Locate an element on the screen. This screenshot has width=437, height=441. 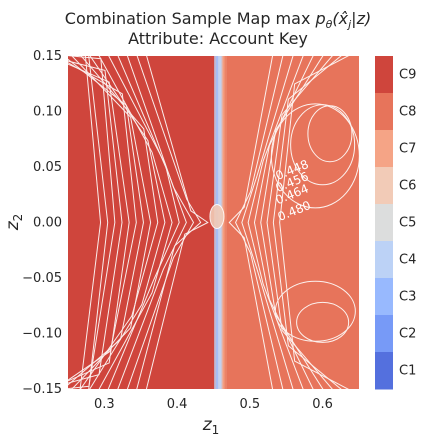
colorbar-label: C7 is located at coordinates (407, 149).